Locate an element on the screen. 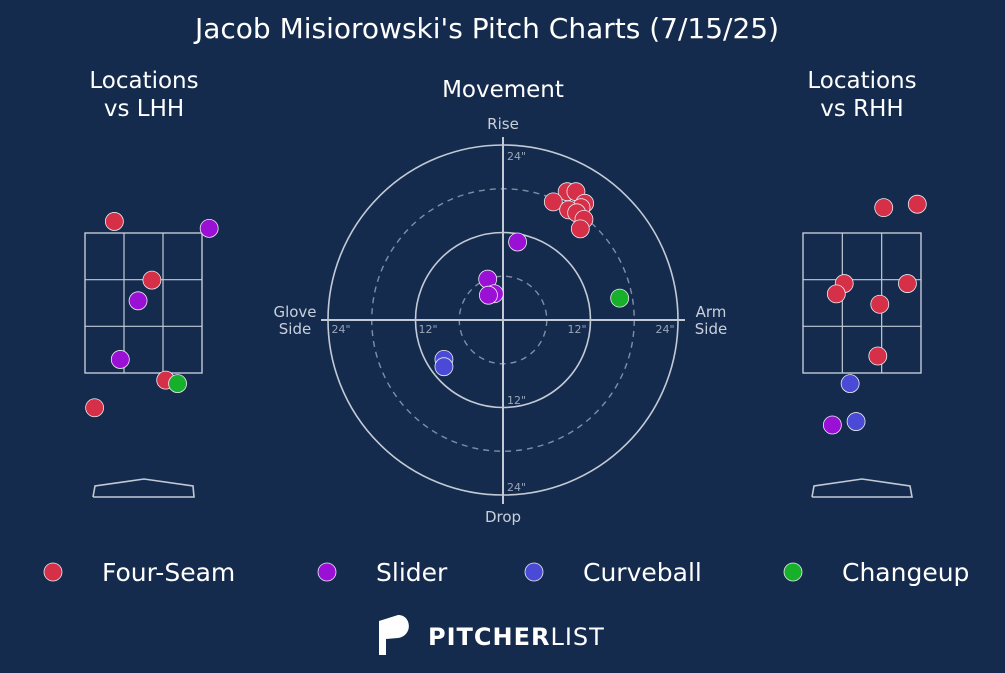 Image resolution: width=1005 pixels, height=673 pixels. pitcherlist-logo: PITCHERLIST is located at coordinates (492, 635).